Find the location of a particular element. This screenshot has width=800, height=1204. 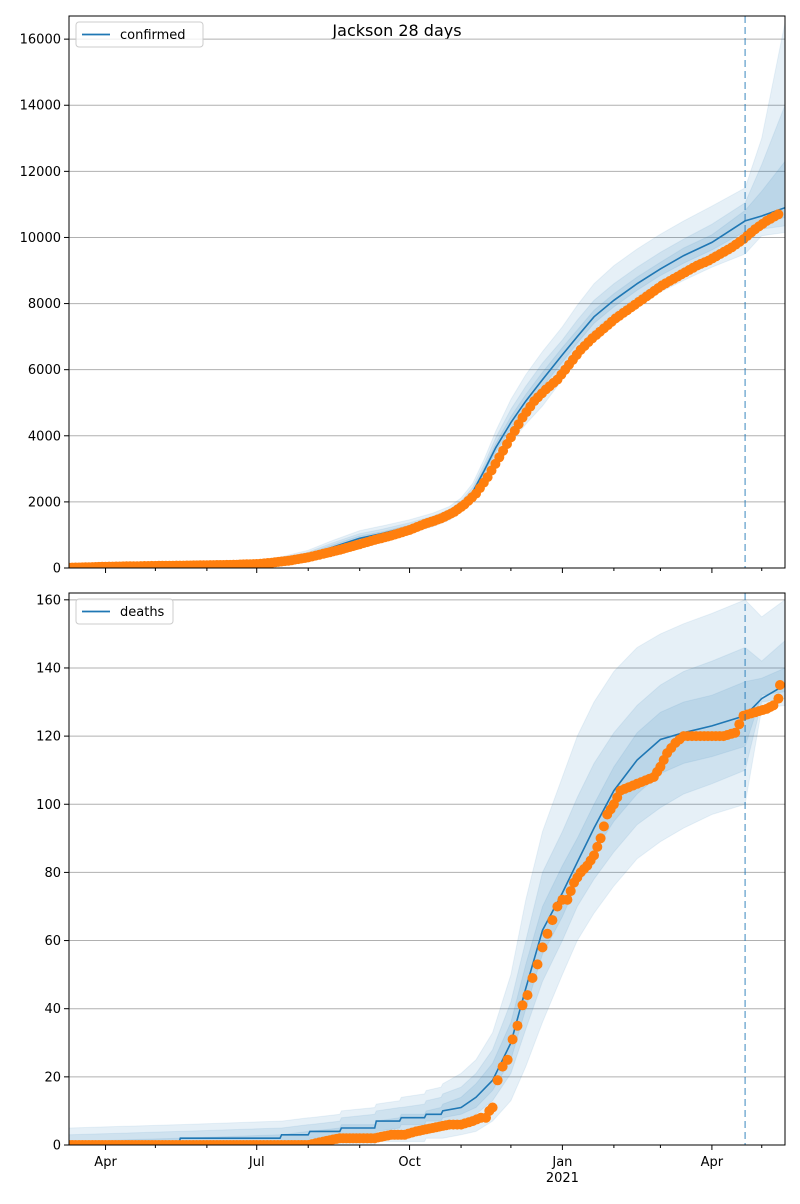

confirmed-legend: confirmed is located at coordinates (139, 34).